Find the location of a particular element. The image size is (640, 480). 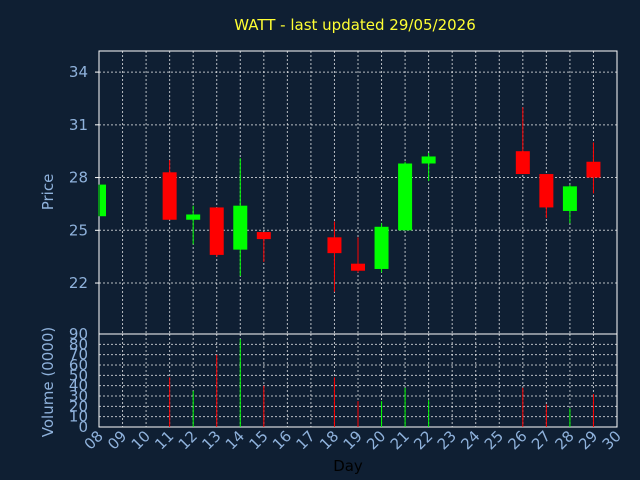

volume-tick-label: 60 is located at coordinates (78, 365).